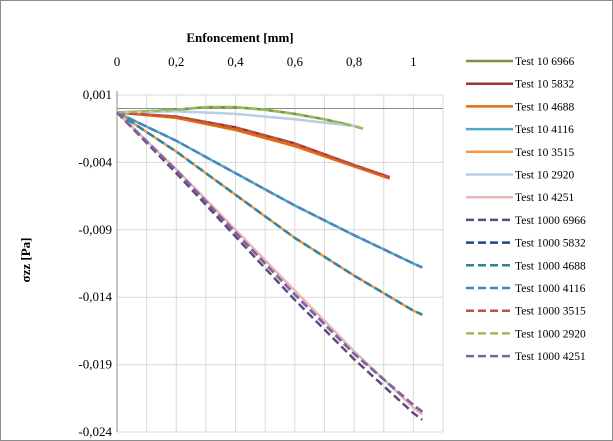  What do you see at coordinates (544, 62) in the screenshot?
I see `legend-label: Test 10 6966` at bounding box center [544, 62].